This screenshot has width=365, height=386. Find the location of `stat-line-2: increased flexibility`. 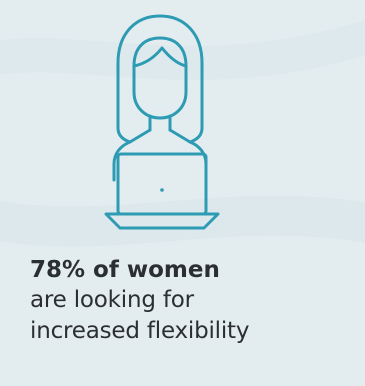

stat-line-2: increased flexibility is located at coordinates (140, 331).